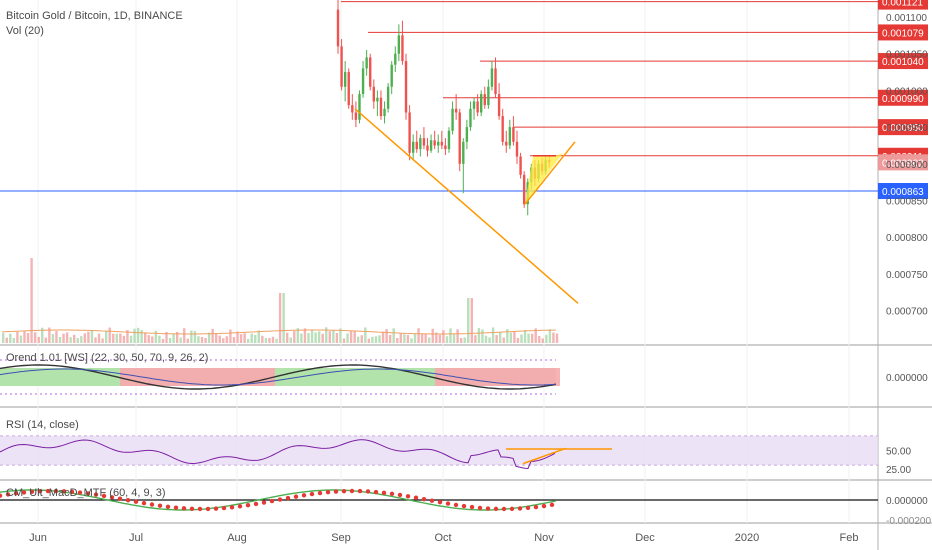  I want to click on price-tag-label: 0.001040, so click(903, 62).